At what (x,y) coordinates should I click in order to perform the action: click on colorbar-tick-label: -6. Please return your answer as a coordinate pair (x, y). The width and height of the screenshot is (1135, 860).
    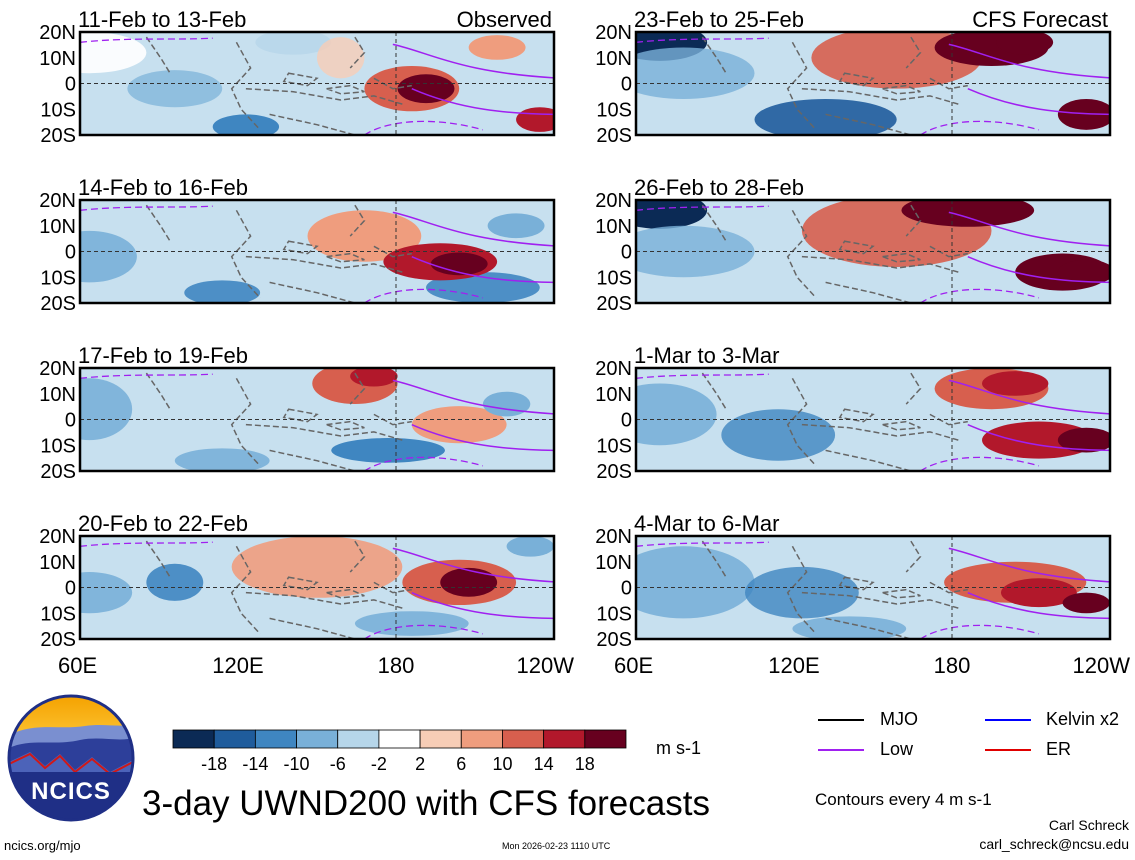
    Looking at the image, I should click on (338, 764).